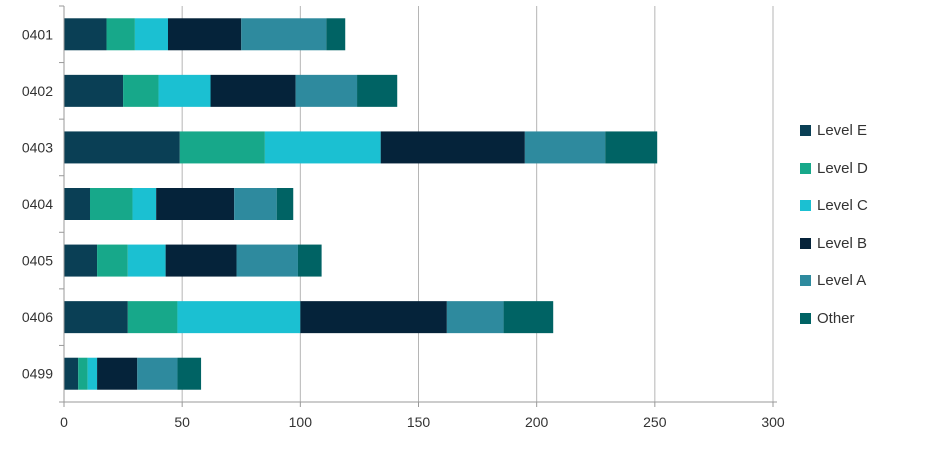  I want to click on y-tick-label-0403: 0403, so click(37, 147).